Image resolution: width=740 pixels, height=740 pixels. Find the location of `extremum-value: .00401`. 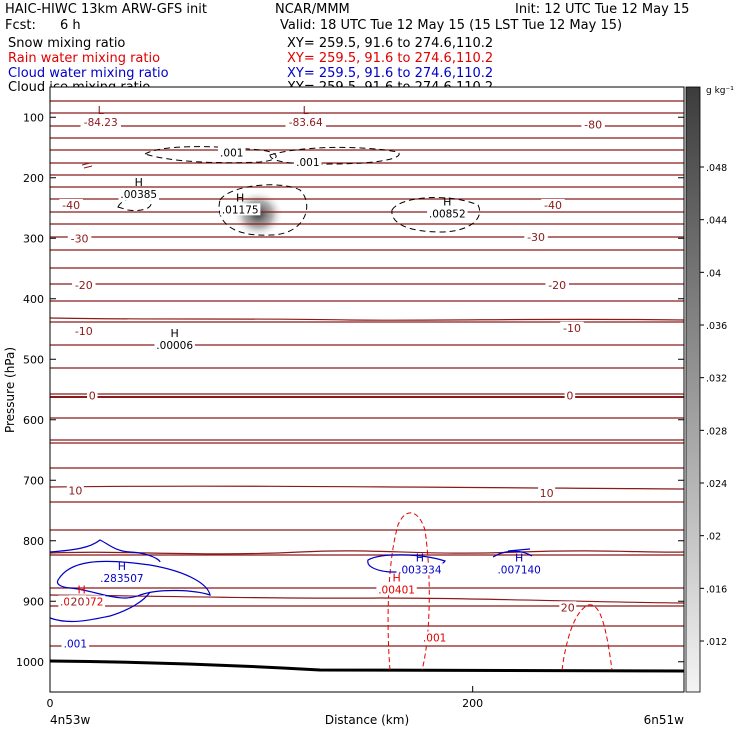

extremum-value: .00401 is located at coordinates (396, 590).